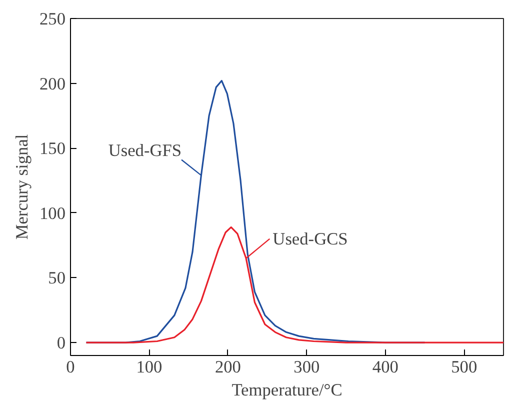  What do you see at coordinates (53, 148) in the screenshot?
I see `y-tick-label: 150` at bounding box center [53, 148].